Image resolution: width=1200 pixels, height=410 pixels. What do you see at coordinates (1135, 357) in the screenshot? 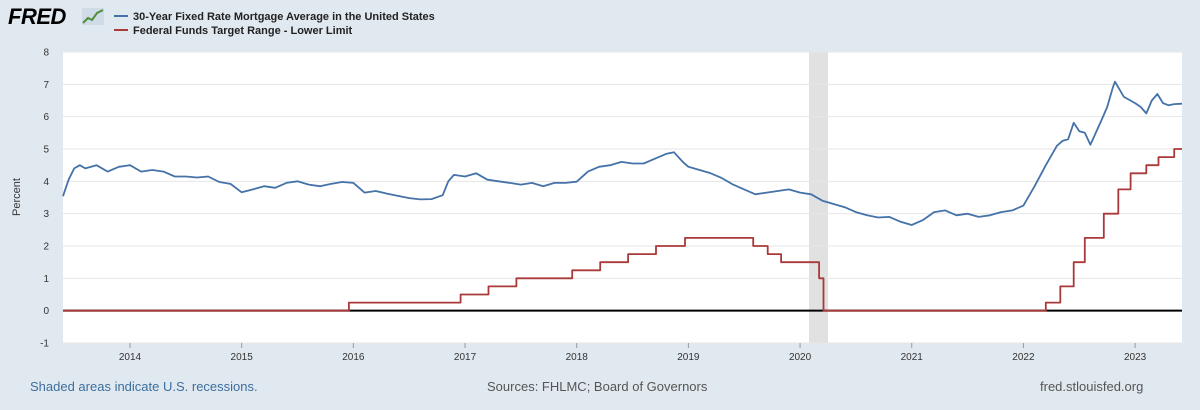
I see `x-tick-label: 2023` at bounding box center [1135, 357].